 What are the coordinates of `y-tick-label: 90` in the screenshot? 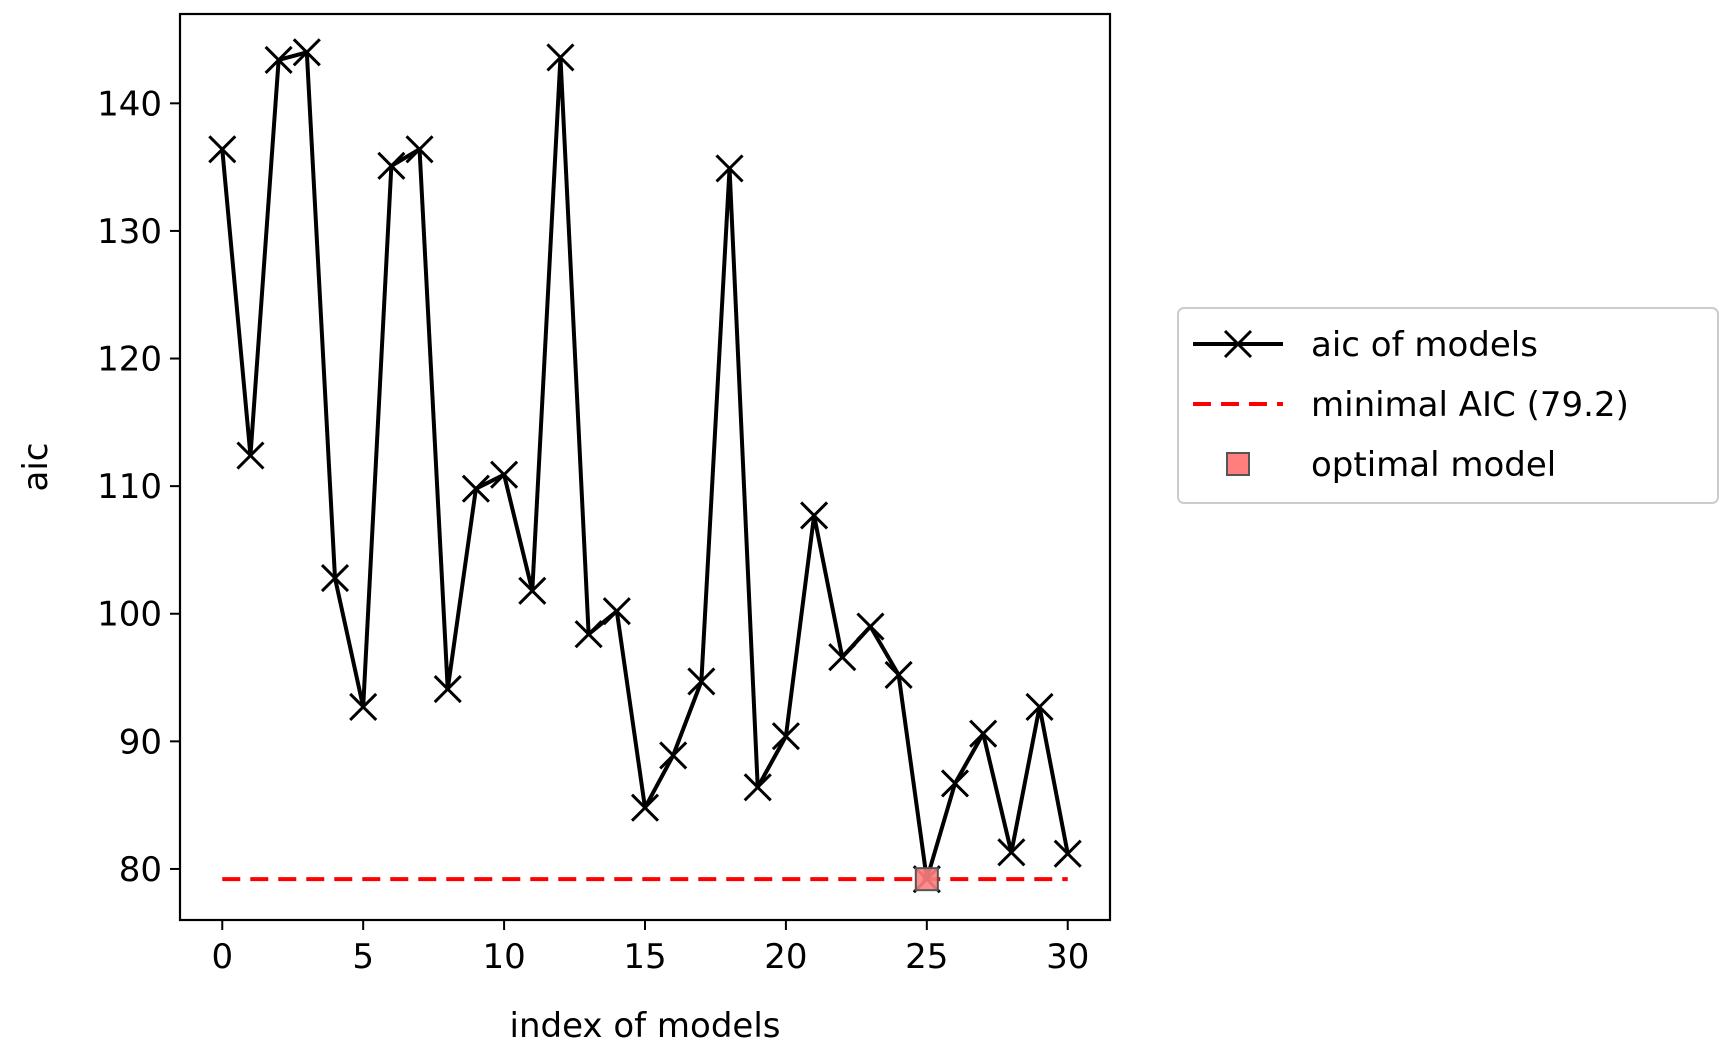 It's located at (140, 742).